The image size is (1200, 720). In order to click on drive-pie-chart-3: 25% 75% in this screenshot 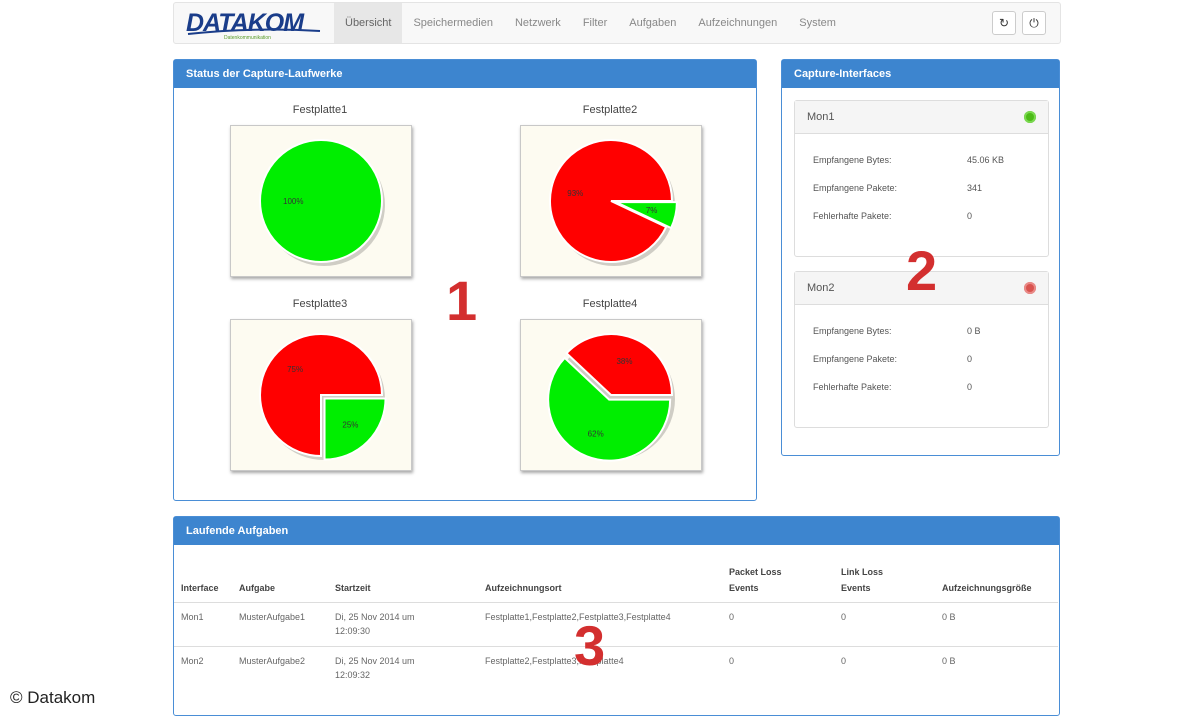, I will do `click(321, 395)`.